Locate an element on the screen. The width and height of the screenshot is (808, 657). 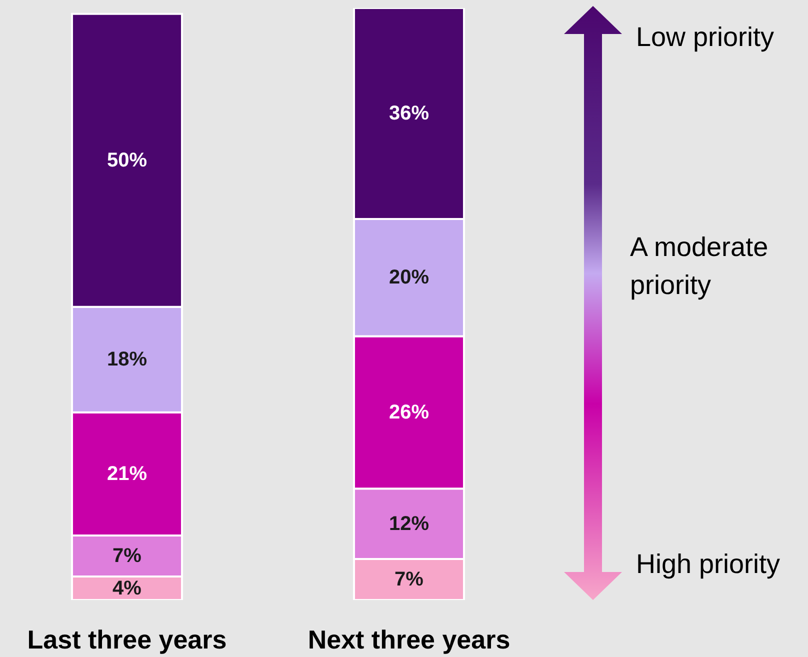
text: A moderate priority is located at coordinates (700, 266).